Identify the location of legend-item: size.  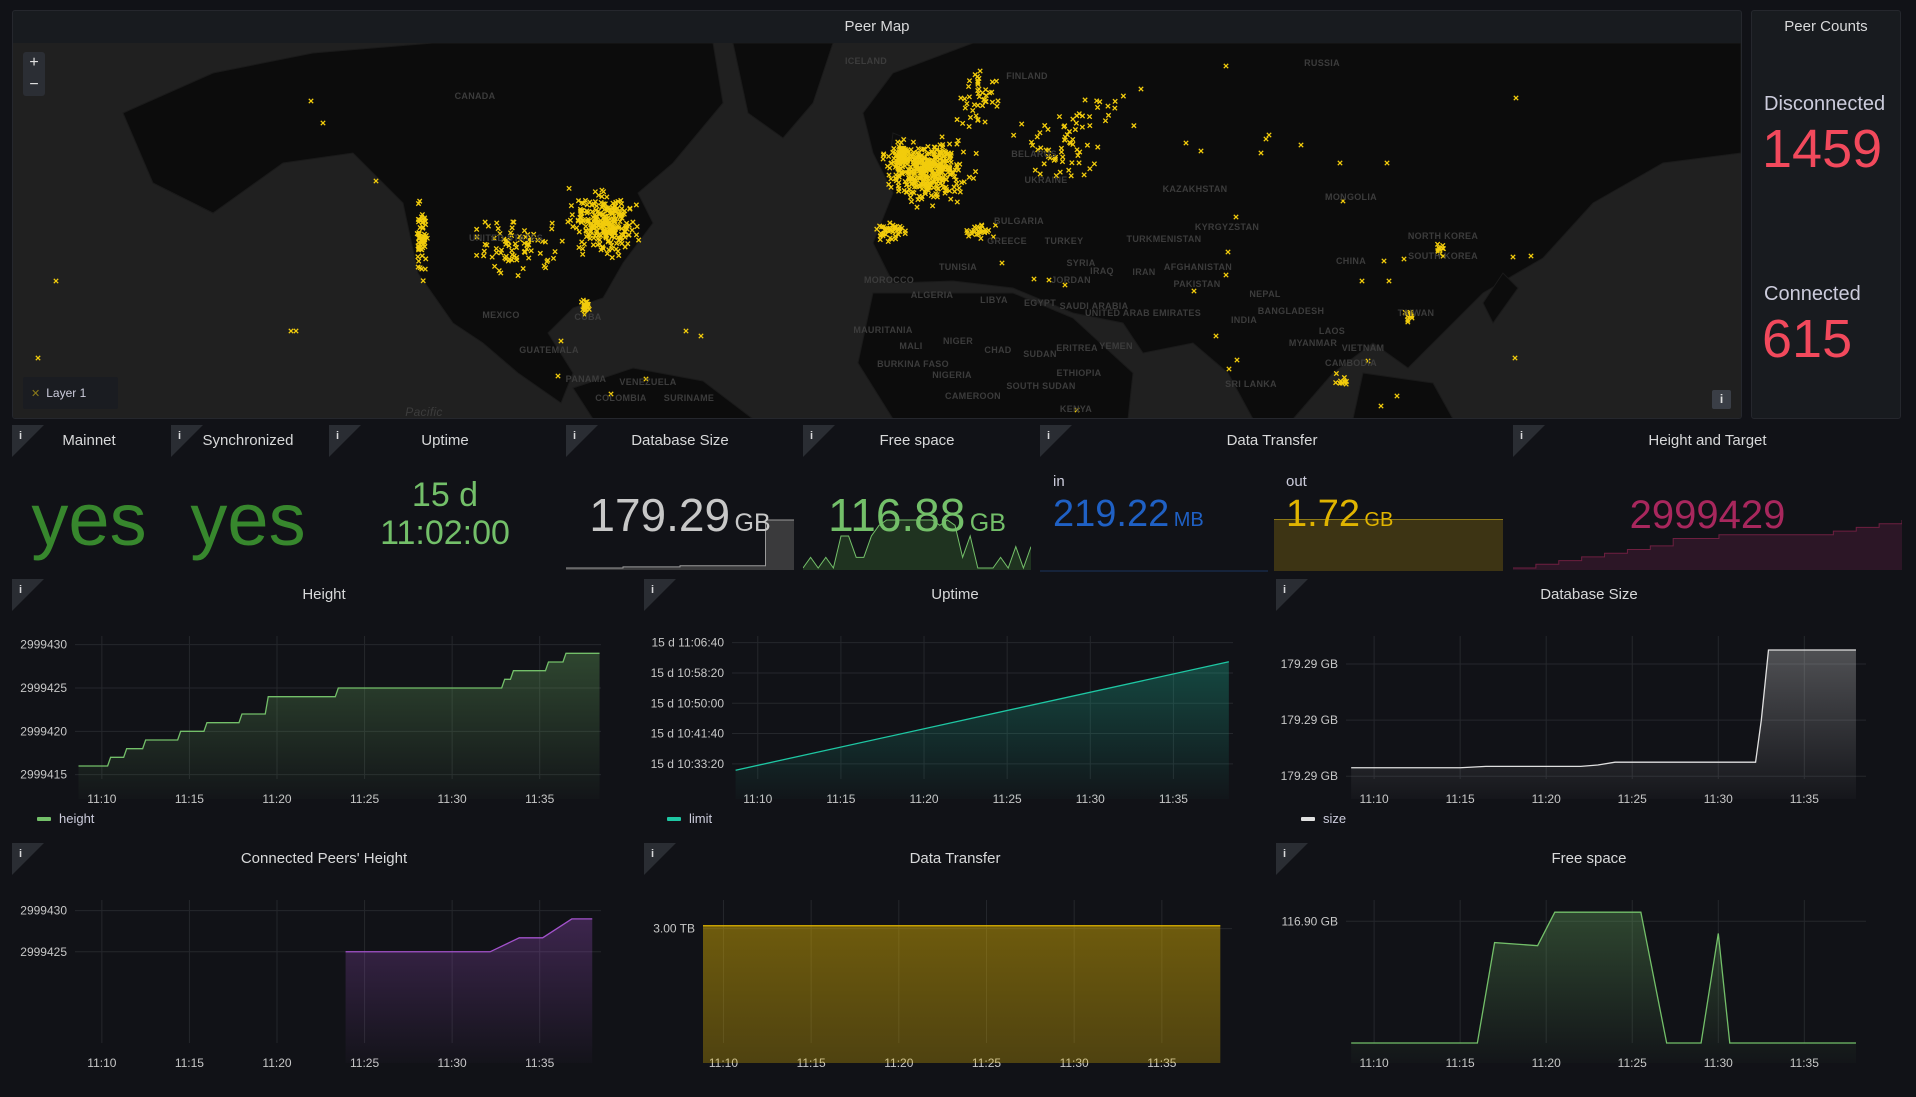
(1323, 818).